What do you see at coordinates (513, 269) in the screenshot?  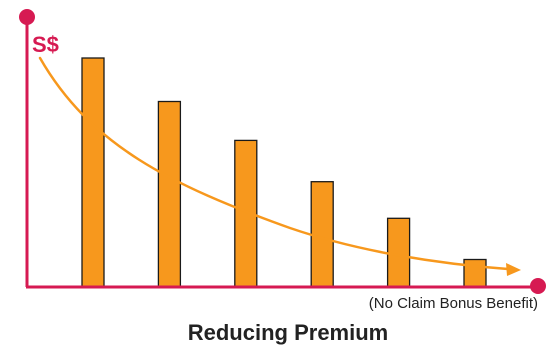 I see `trend-arrow-head` at bounding box center [513, 269].